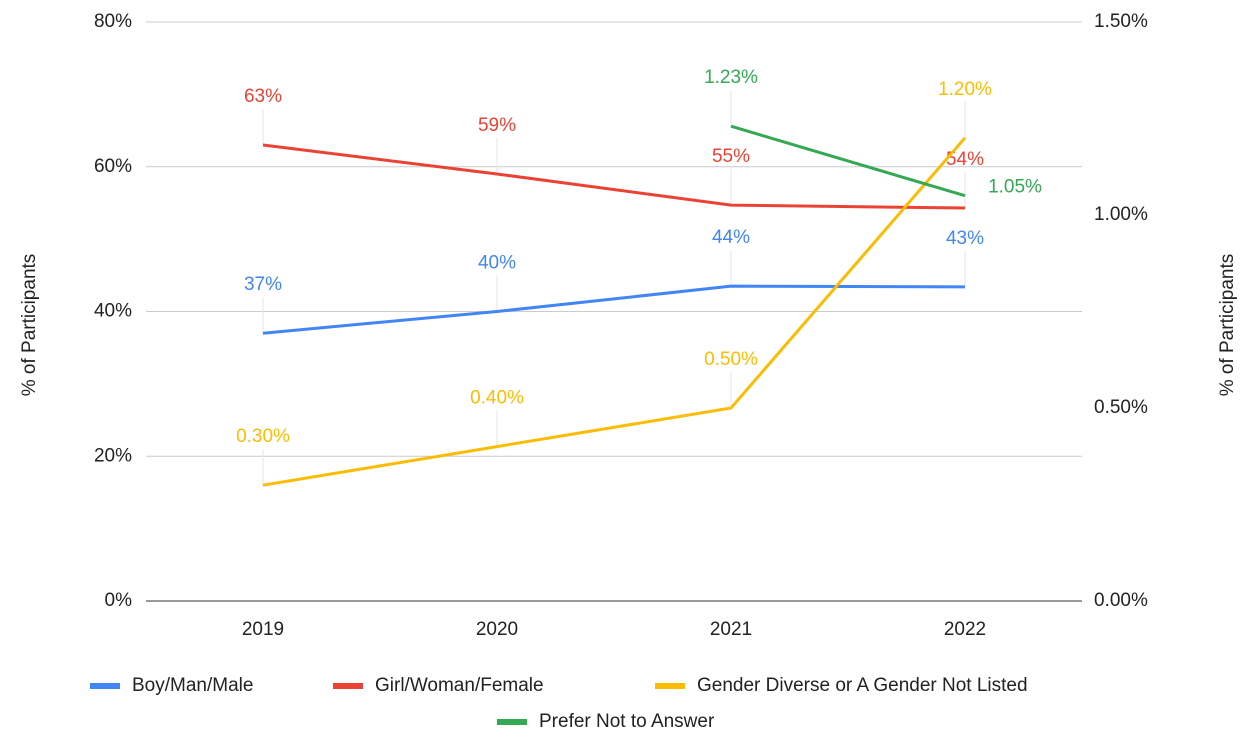  What do you see at coordinates (1121, 21) in the screenshot?
I see `y2-tick-label: 1.50%` at bounding box center [1121, 21].